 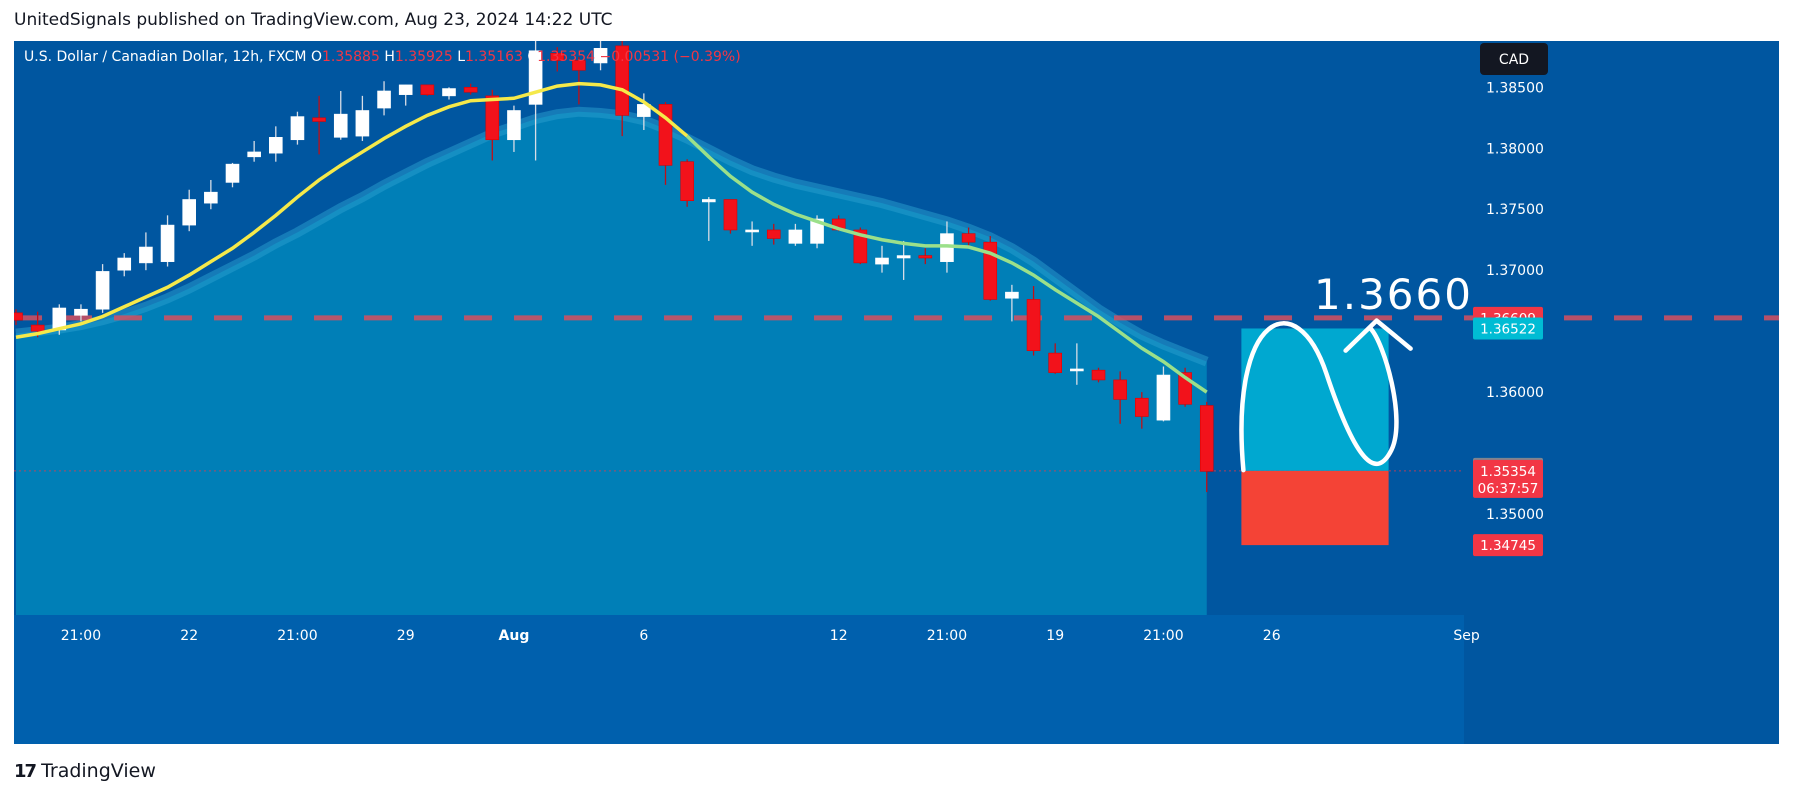 What do you see at coordinates (167, 57) in the screenshot?
I see `symbol-title: U.S. Dollar / Canadian Dollar, 12h, FXCM` at bounding box center [167, 57].